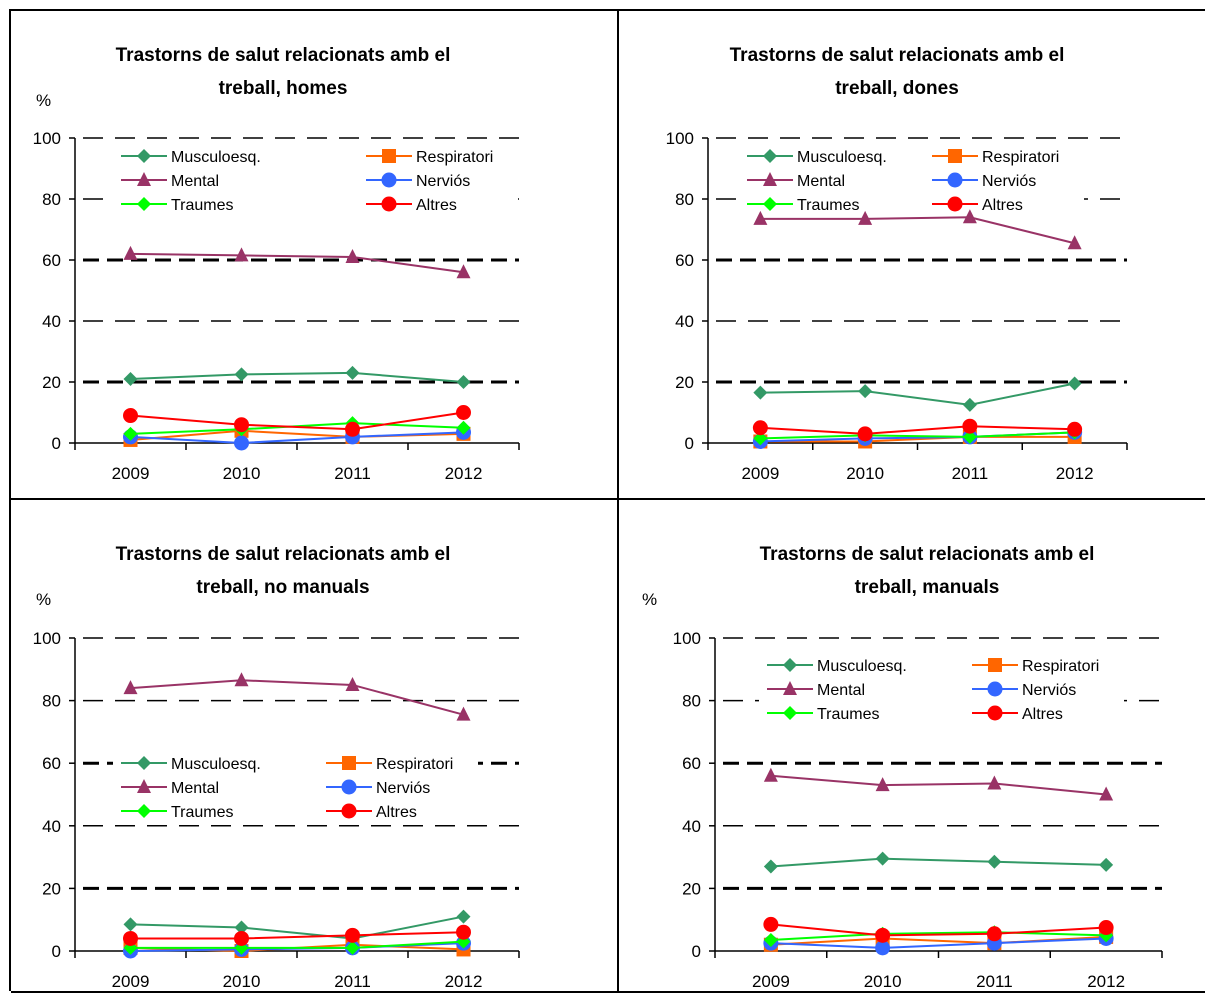 The height and width of the screenshot is (993, 1205). I want to click on series-line-musculoesq, so click(917, 394).